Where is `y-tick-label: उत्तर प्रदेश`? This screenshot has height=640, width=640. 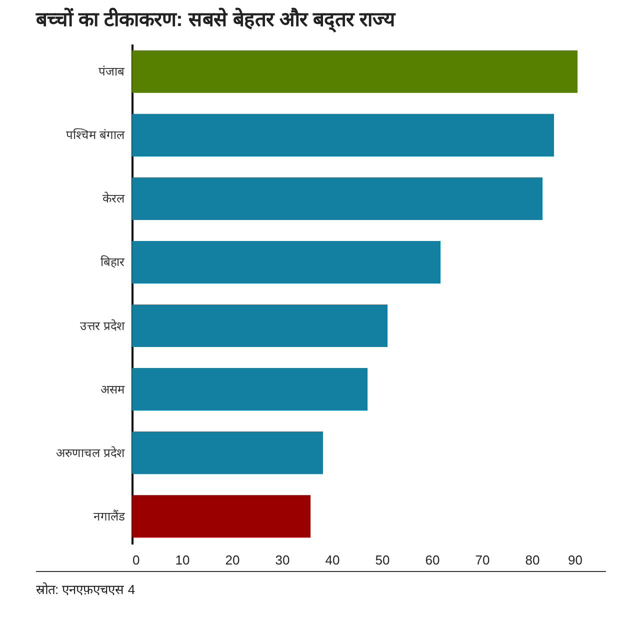
y-tick-label: उत्तर प्रदेश is located at coordinates (103, 325).